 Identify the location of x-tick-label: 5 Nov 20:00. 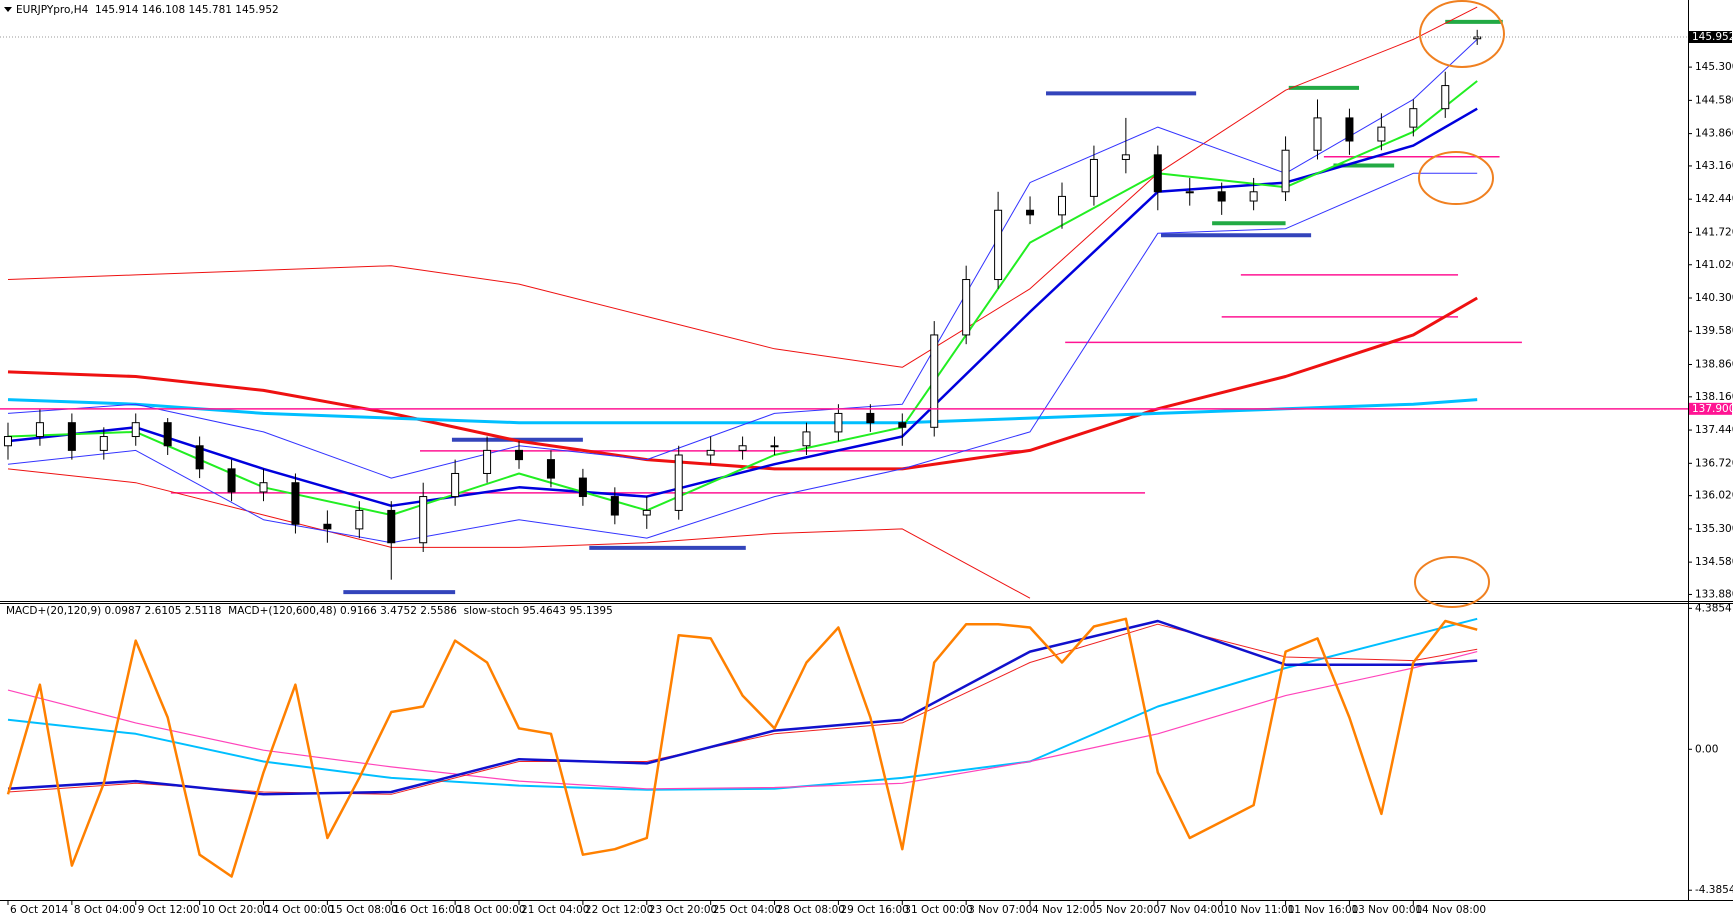
(1128, 910).